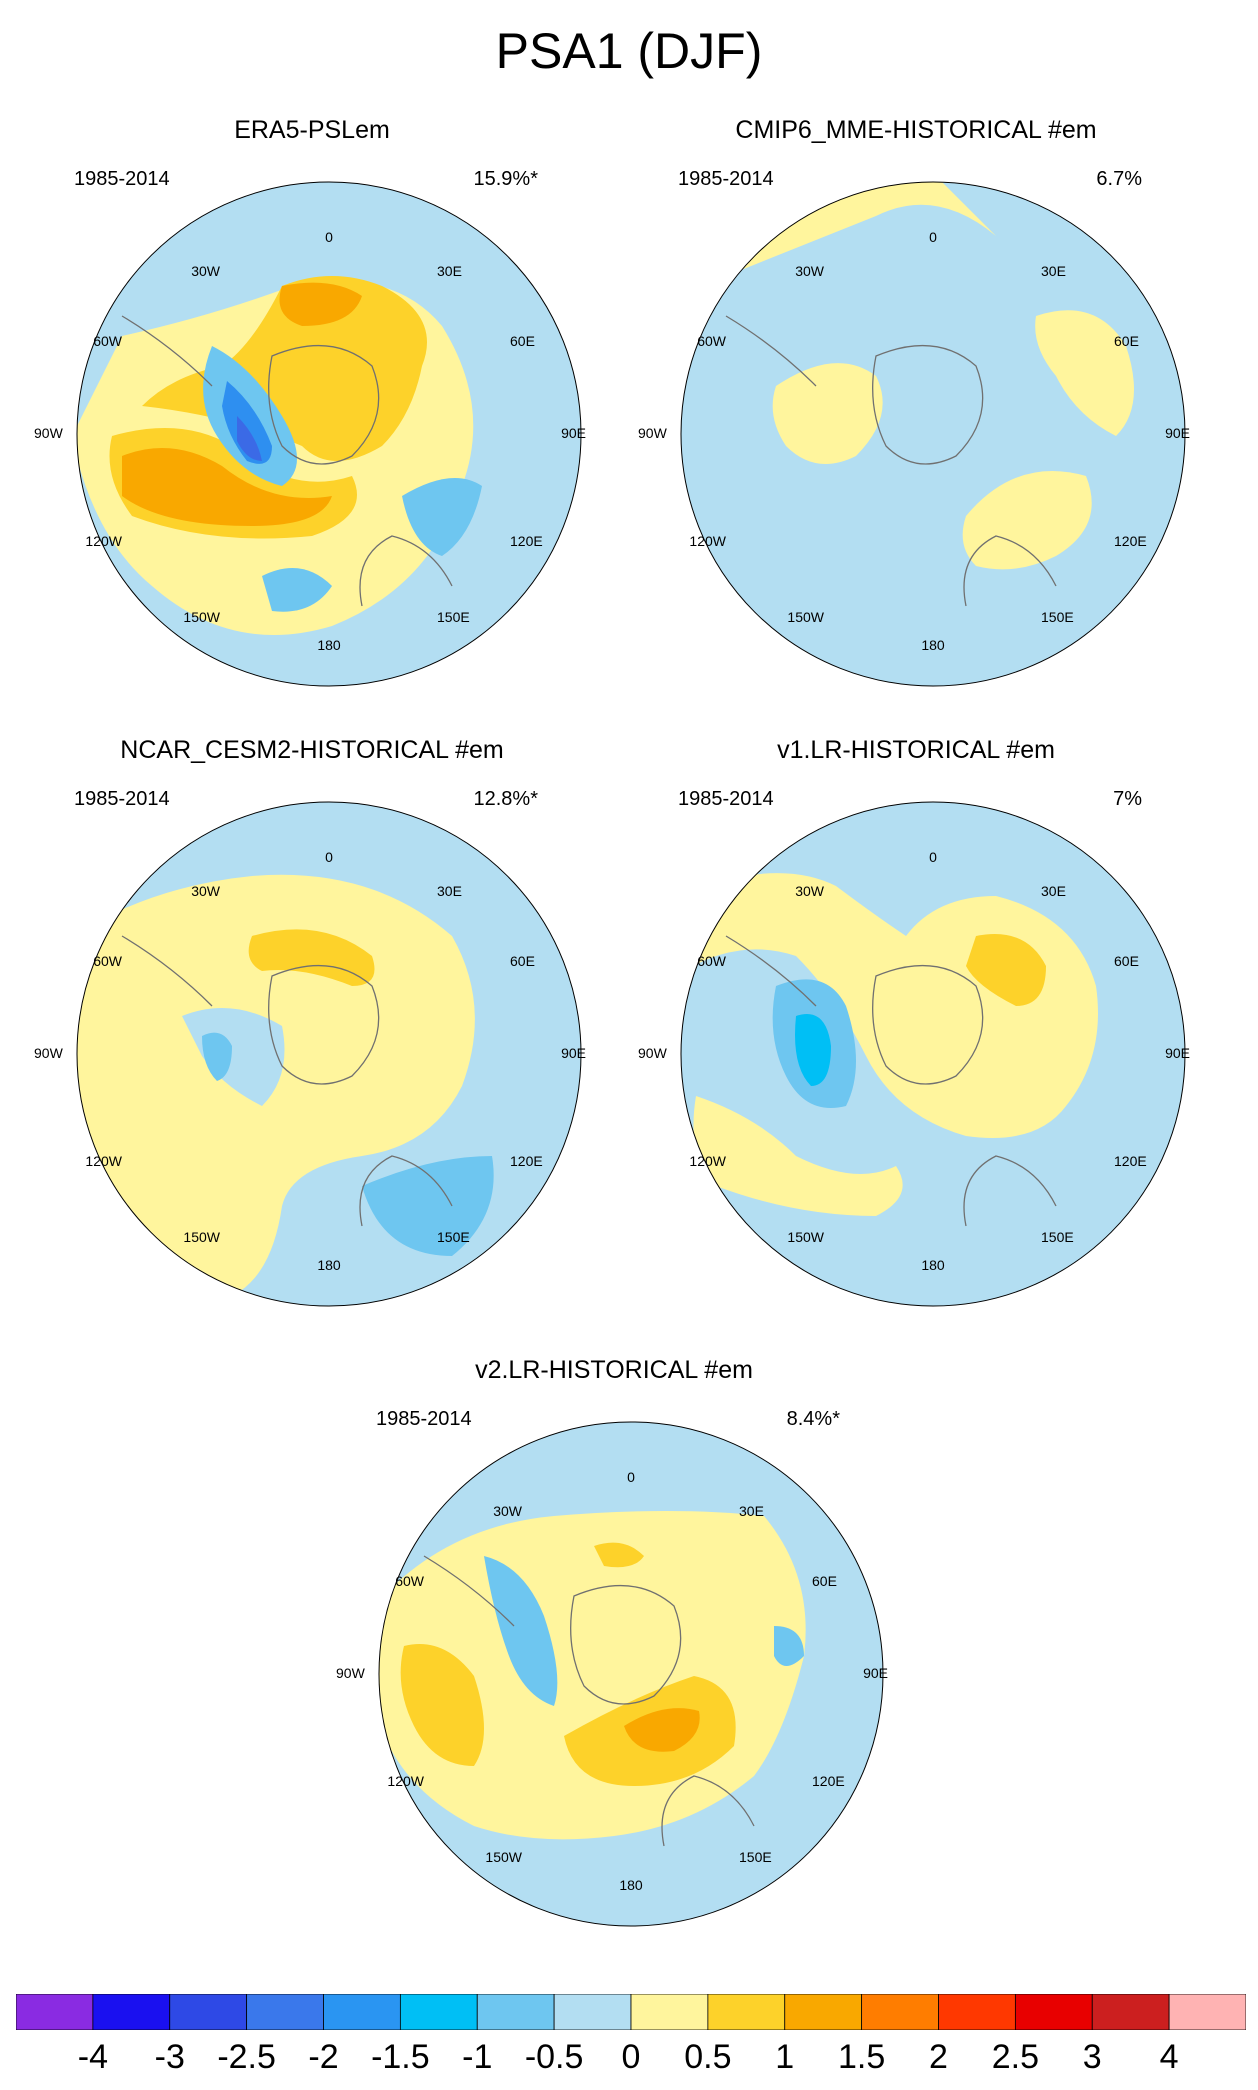 The image size is (1258, 2090). Describe the element at coordinates (1015, 2057) in the screenshot. I see `colorbar-tick-label: 2.5` at that location.